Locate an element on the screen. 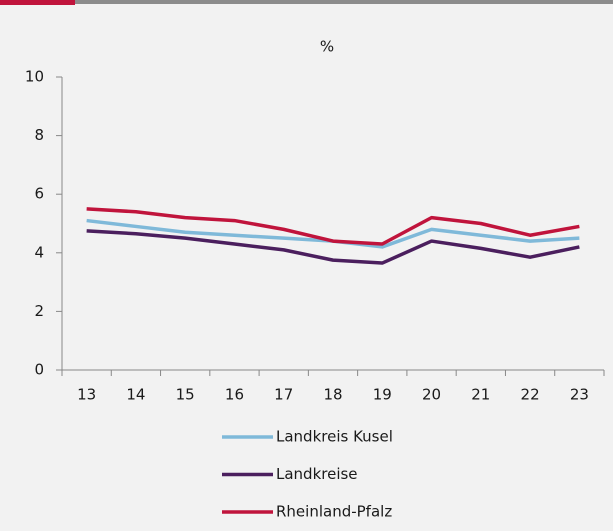 This screenshot has height=531, width=613. top-bar is located at coordinates (306, 2).